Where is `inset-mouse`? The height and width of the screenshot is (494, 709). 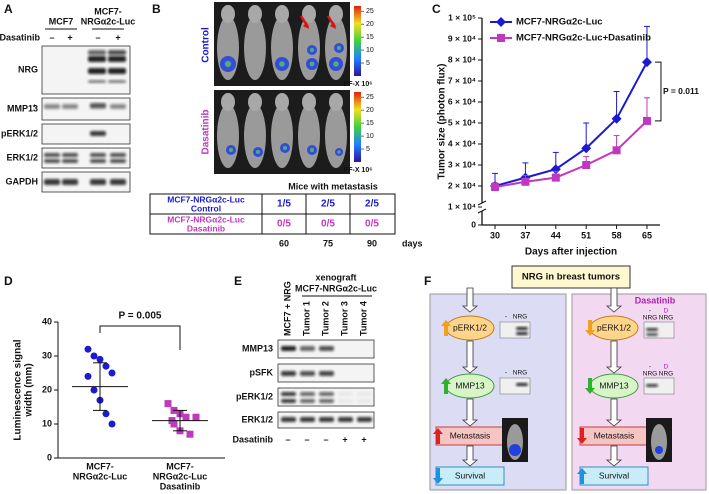 inset-mouse is located at coordinates (659, 442).